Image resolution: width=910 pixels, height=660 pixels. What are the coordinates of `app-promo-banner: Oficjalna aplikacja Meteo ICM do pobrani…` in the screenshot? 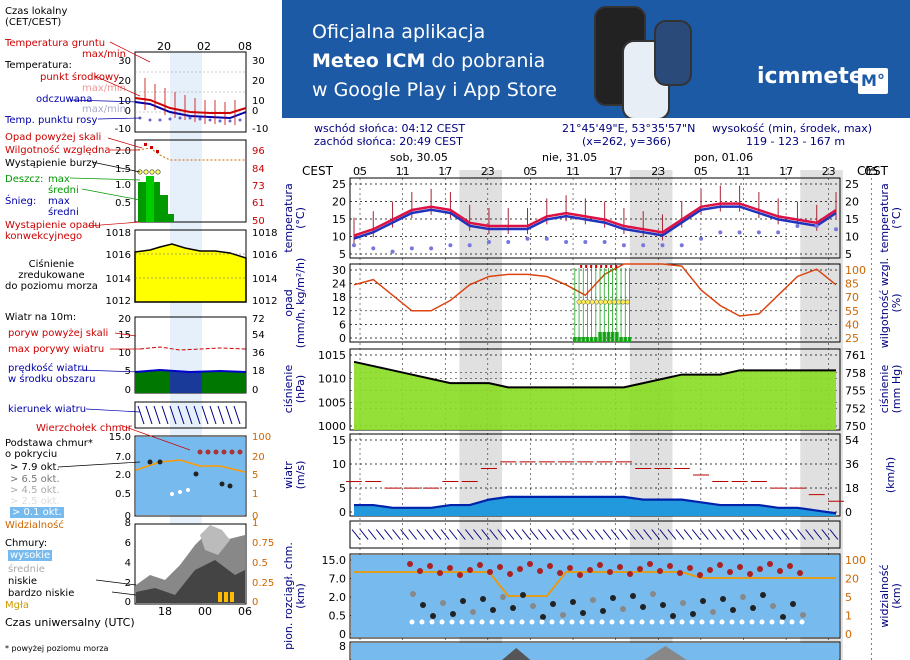 It's located at (596, 59).